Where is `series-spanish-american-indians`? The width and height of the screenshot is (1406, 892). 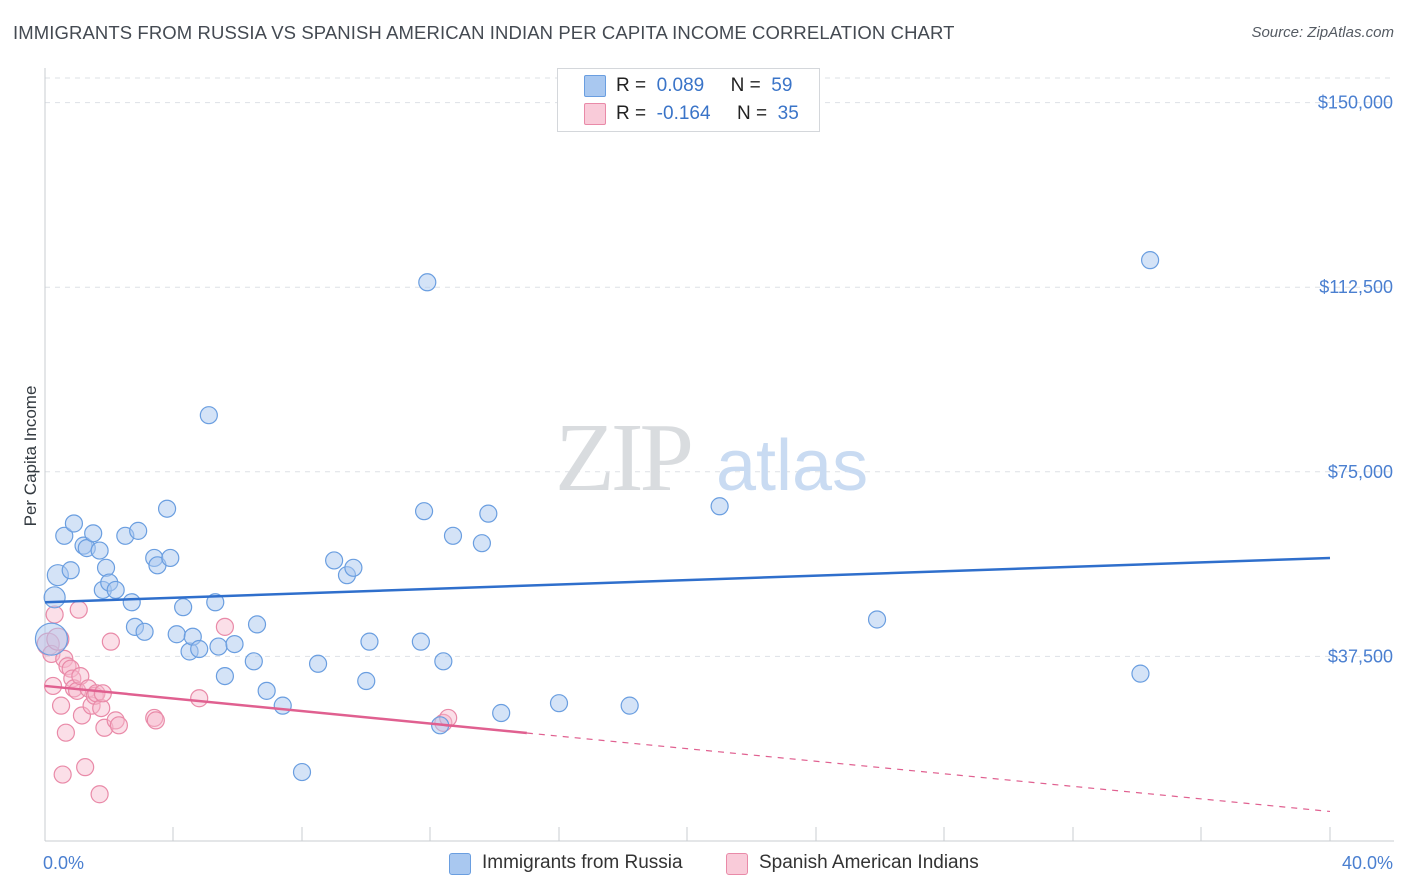 series-spanish-american-indians is located at coordinates (247, 702).